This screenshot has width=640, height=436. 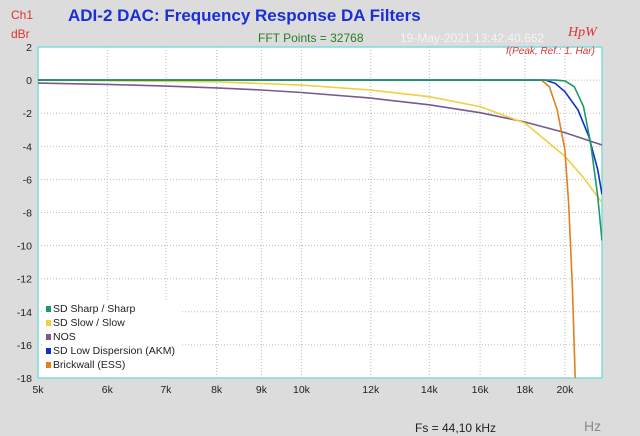 I want to click on y-tick-label: -2, so click(x=27, y=114).